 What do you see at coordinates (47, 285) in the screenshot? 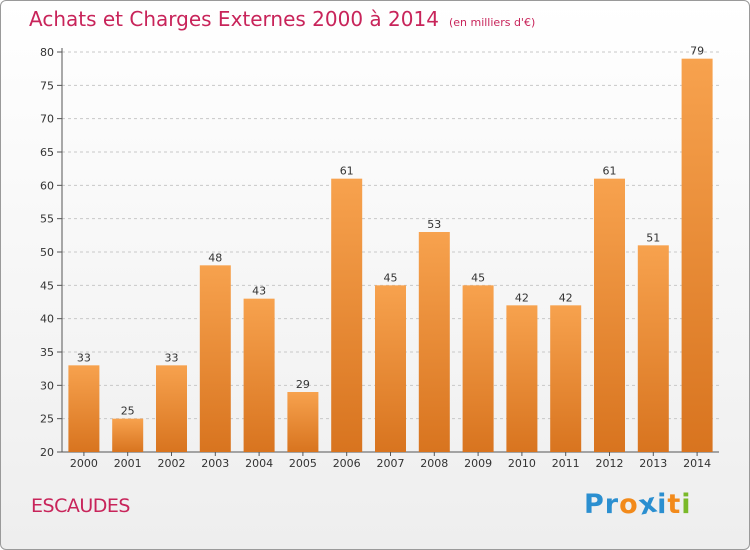
I see `y-tick-label: 45` at bounding box center [47, 285].